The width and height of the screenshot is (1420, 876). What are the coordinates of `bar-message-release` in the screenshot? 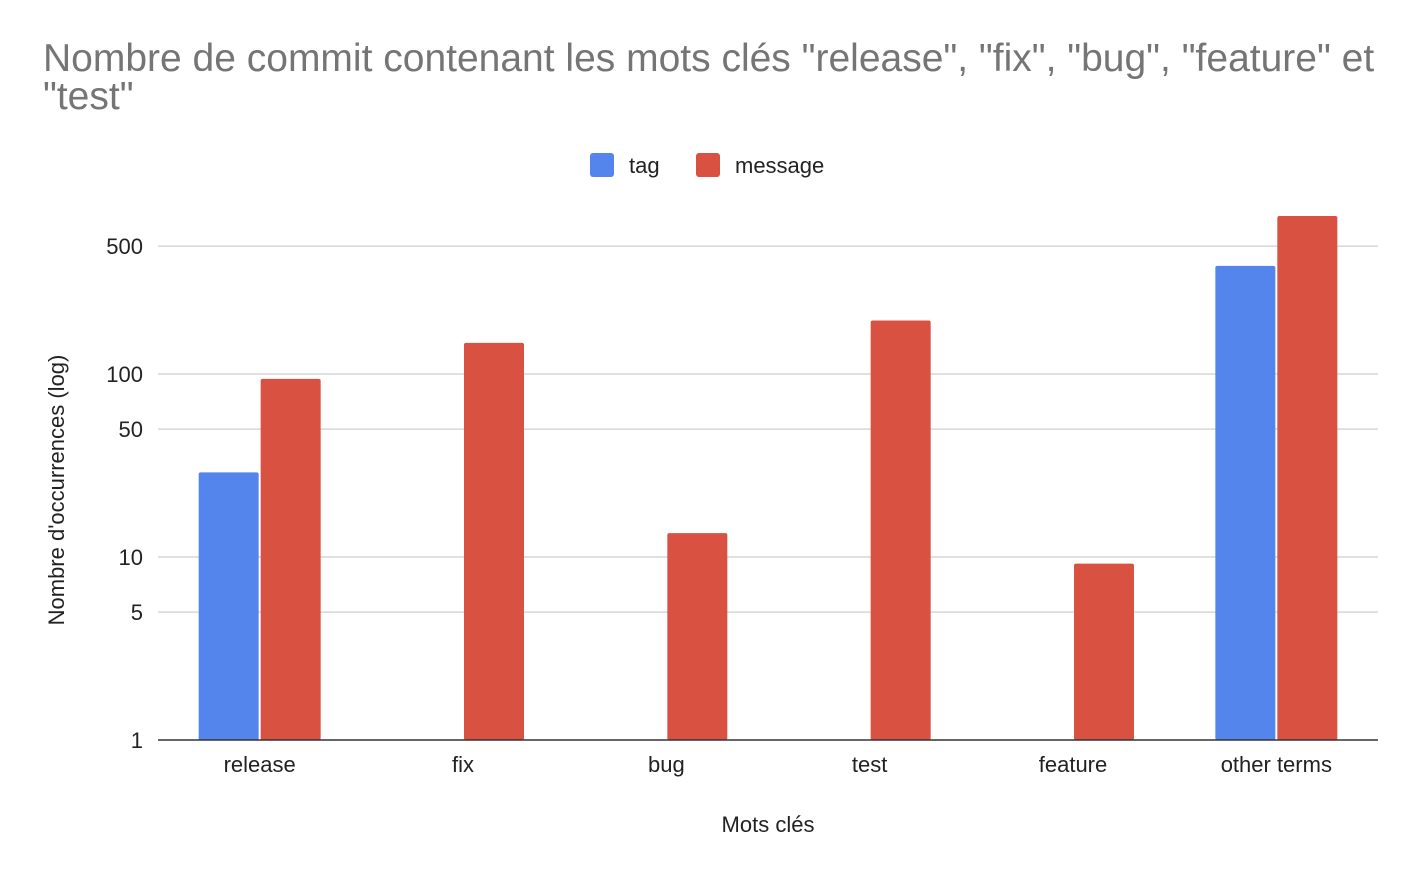 It's located at (290, 559).